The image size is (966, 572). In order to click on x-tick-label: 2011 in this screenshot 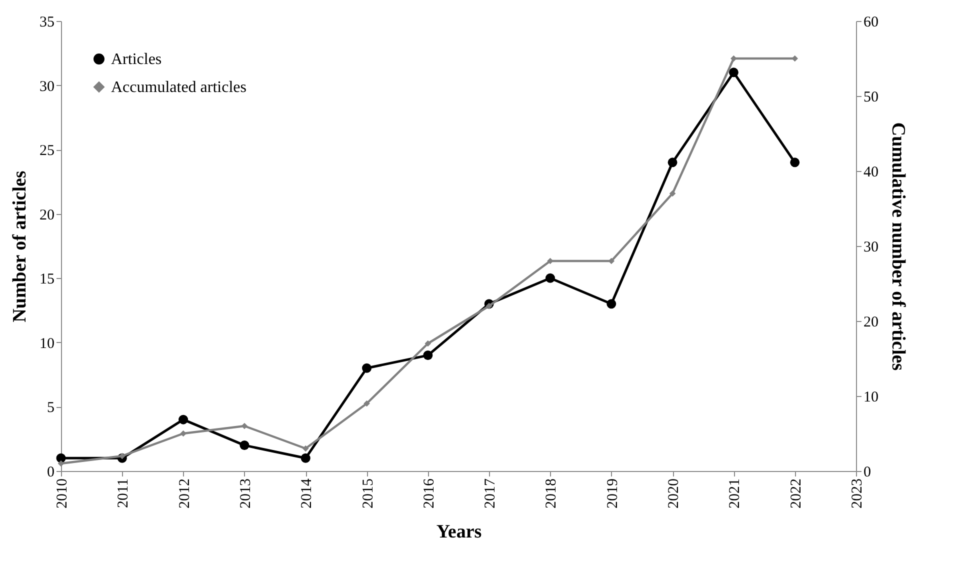, I will do `click(124, 493)`.